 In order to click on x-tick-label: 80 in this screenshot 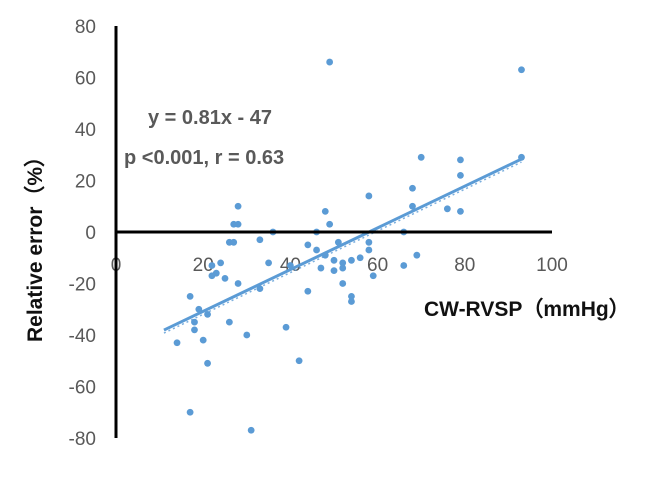, I will do `click(464, 265)`.